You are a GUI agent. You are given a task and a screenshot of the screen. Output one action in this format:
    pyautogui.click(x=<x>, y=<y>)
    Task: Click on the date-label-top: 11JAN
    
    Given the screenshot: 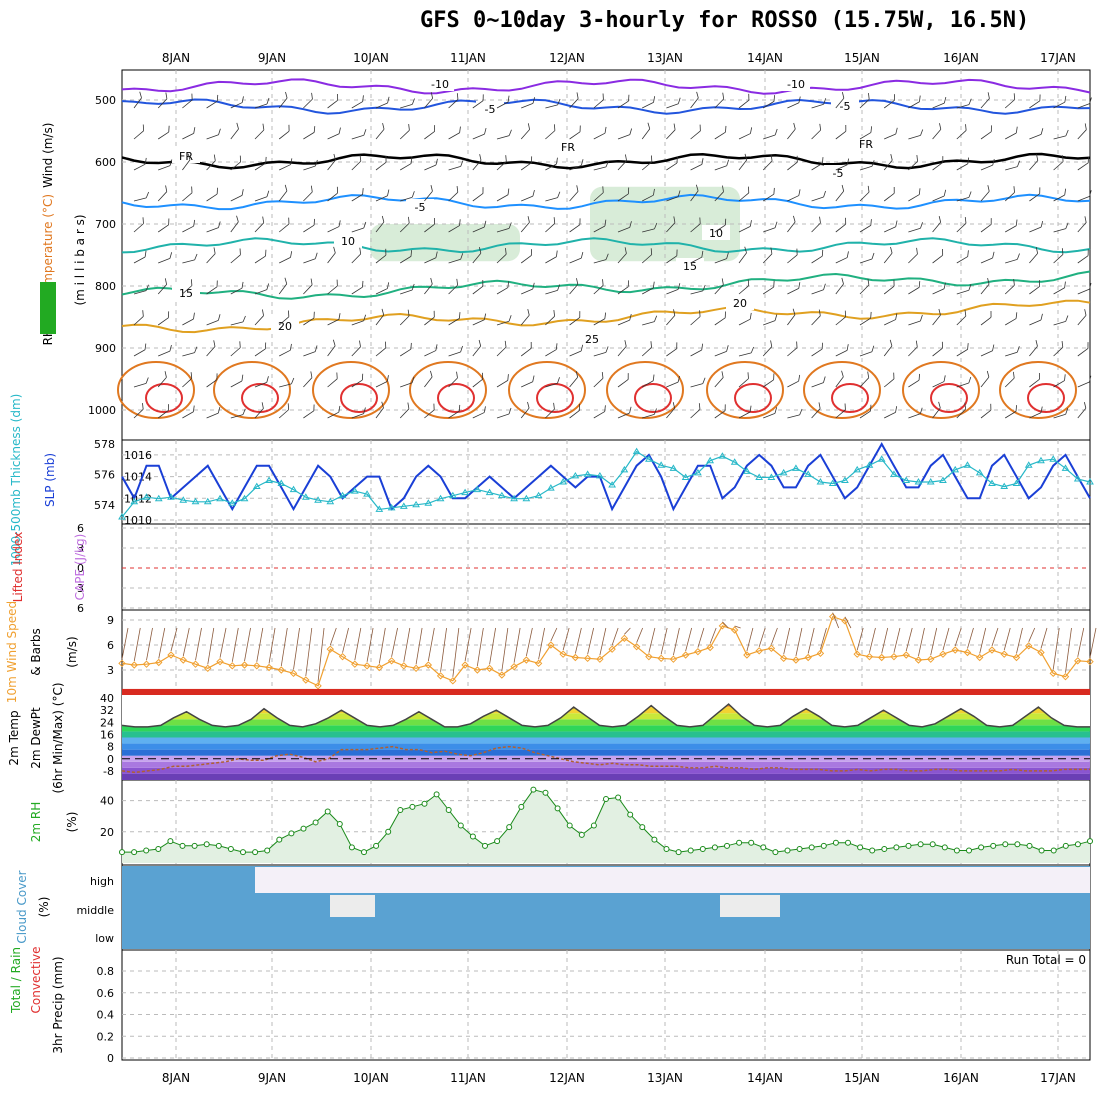 What is the action you would take?
    pyautogui.click(x=468, y=58)
    